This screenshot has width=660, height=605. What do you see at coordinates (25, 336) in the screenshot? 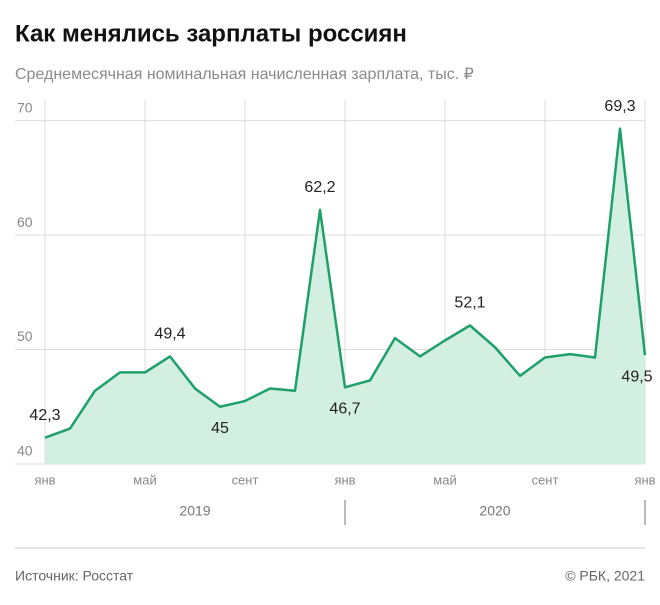
I see `y-tick-label: 50` at bounding box center [25, 336].